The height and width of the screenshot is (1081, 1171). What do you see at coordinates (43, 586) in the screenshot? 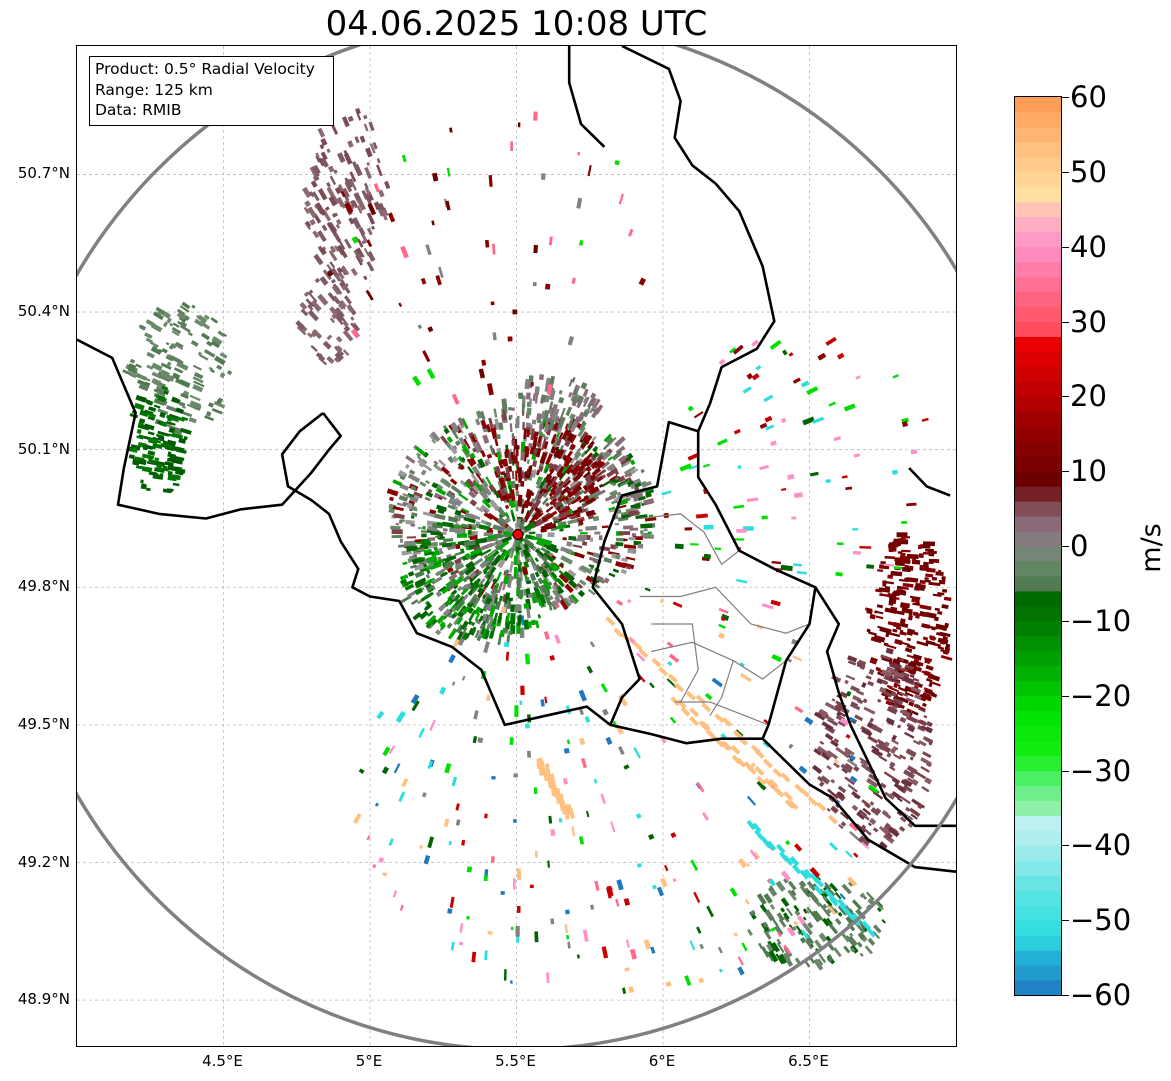
I see `lat-tick-label: 49.8°N` at bounding box center [43, 586].